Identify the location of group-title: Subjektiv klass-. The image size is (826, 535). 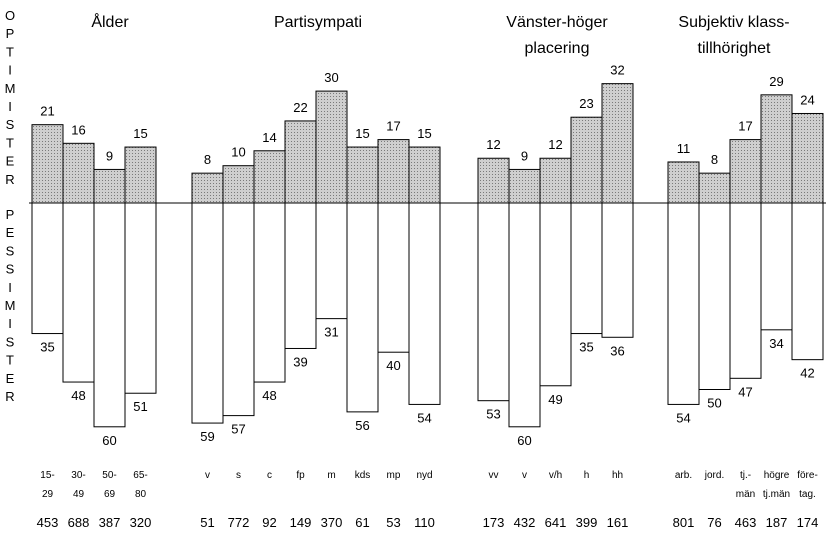
(733, 22).